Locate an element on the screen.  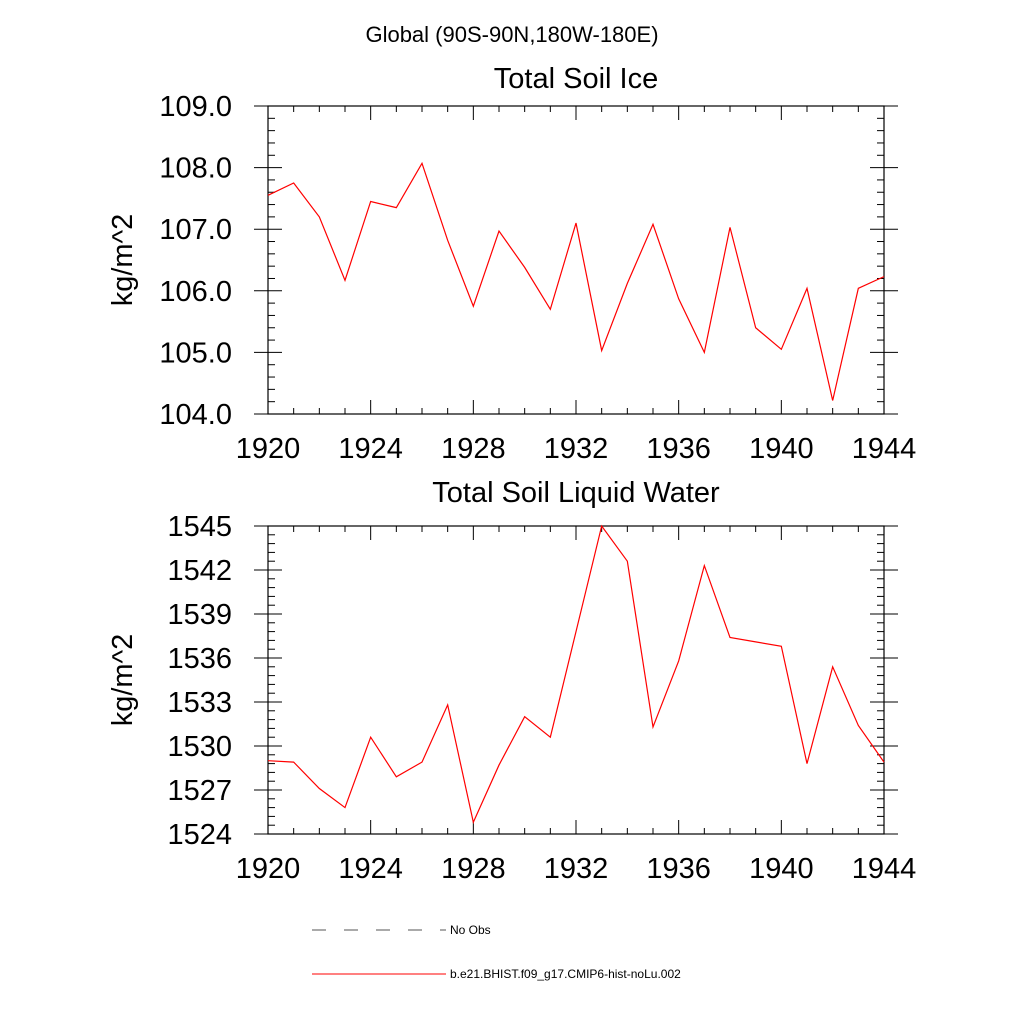
panel-title: Total Soil Ice is located at coordinates (576, 79).